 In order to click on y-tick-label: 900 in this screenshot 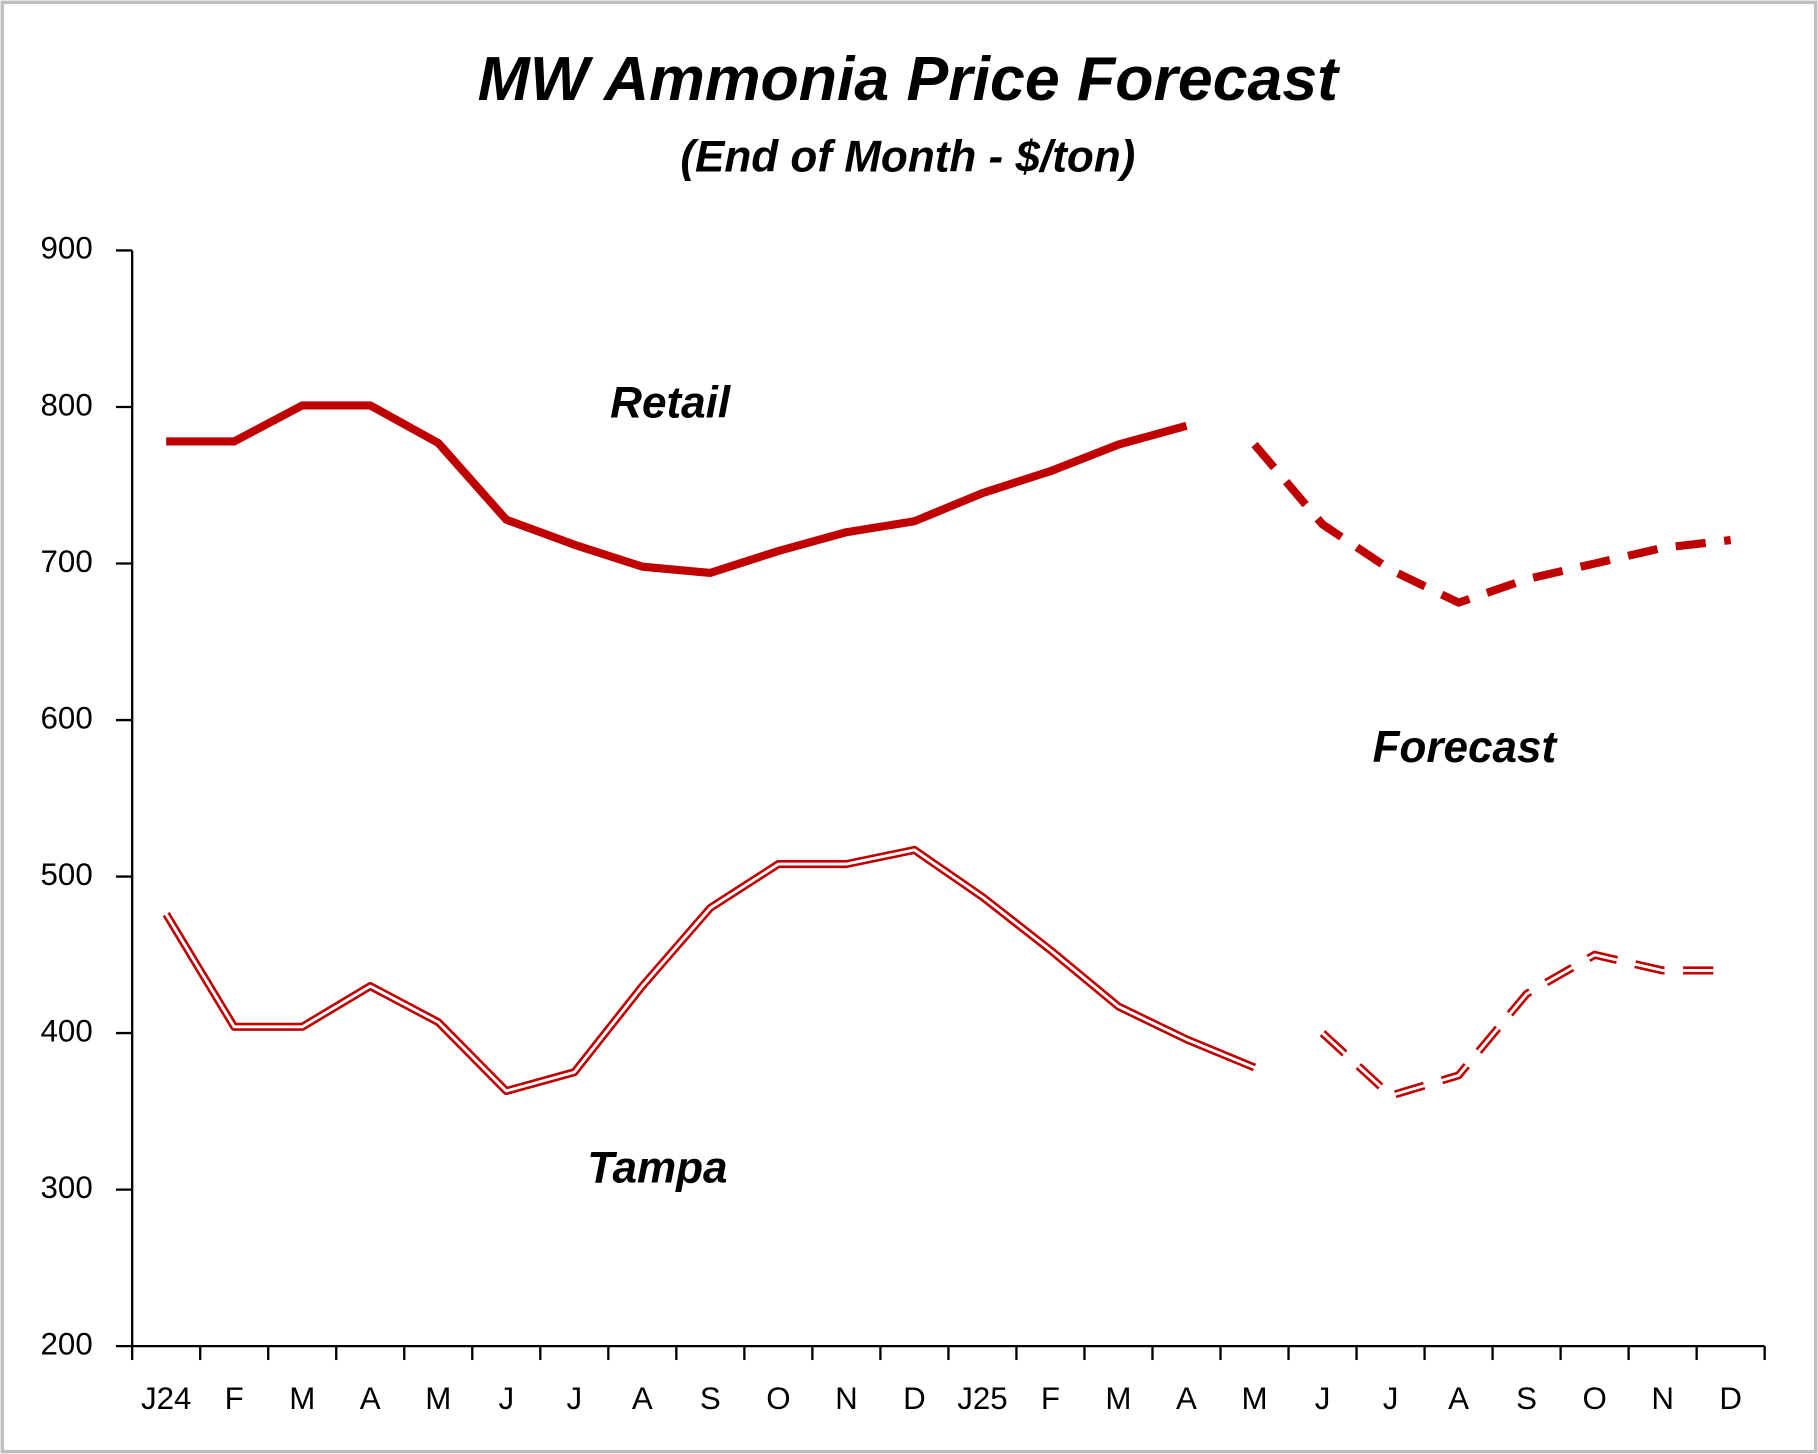, I will do `click(67, 248)`.